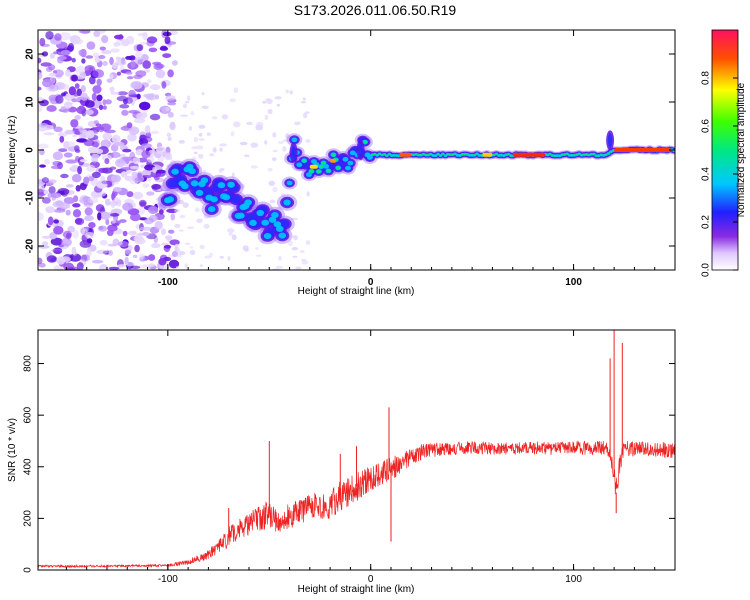  Describe the element at coordinates (706, 174) in the screenshot. I see `colorbar-tick-label: 0.4` at that location.